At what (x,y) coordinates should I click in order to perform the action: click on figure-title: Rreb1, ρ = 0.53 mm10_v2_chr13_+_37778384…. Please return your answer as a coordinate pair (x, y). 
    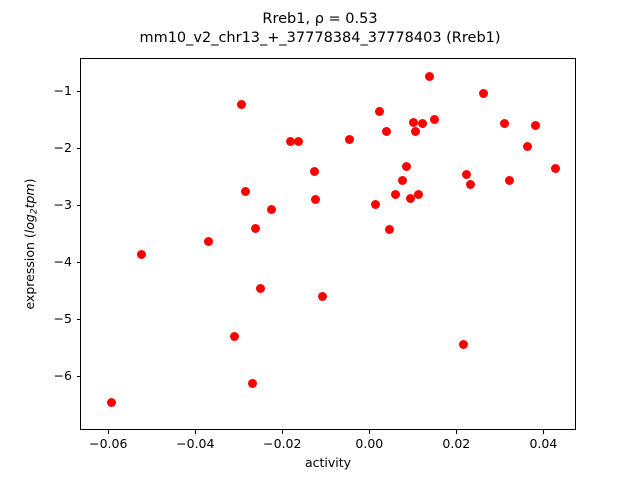
    Looking at the image, I should click on (320, 29).